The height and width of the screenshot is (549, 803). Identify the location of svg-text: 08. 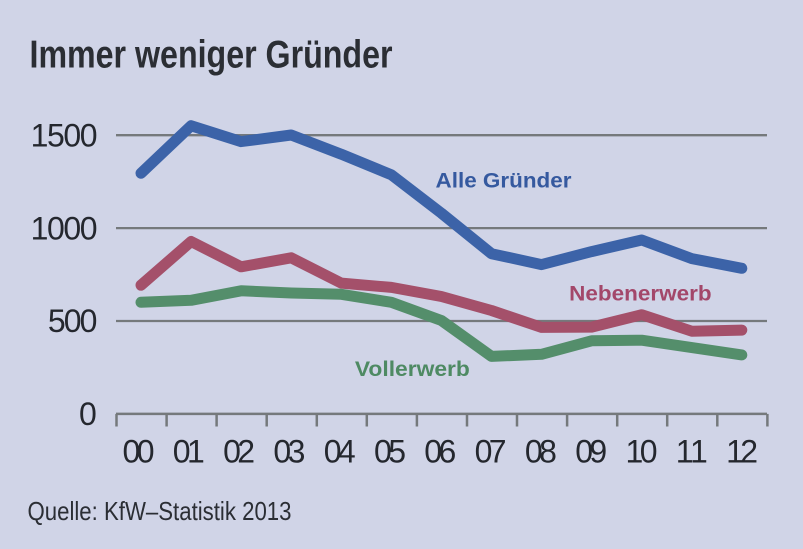
(541, 452).